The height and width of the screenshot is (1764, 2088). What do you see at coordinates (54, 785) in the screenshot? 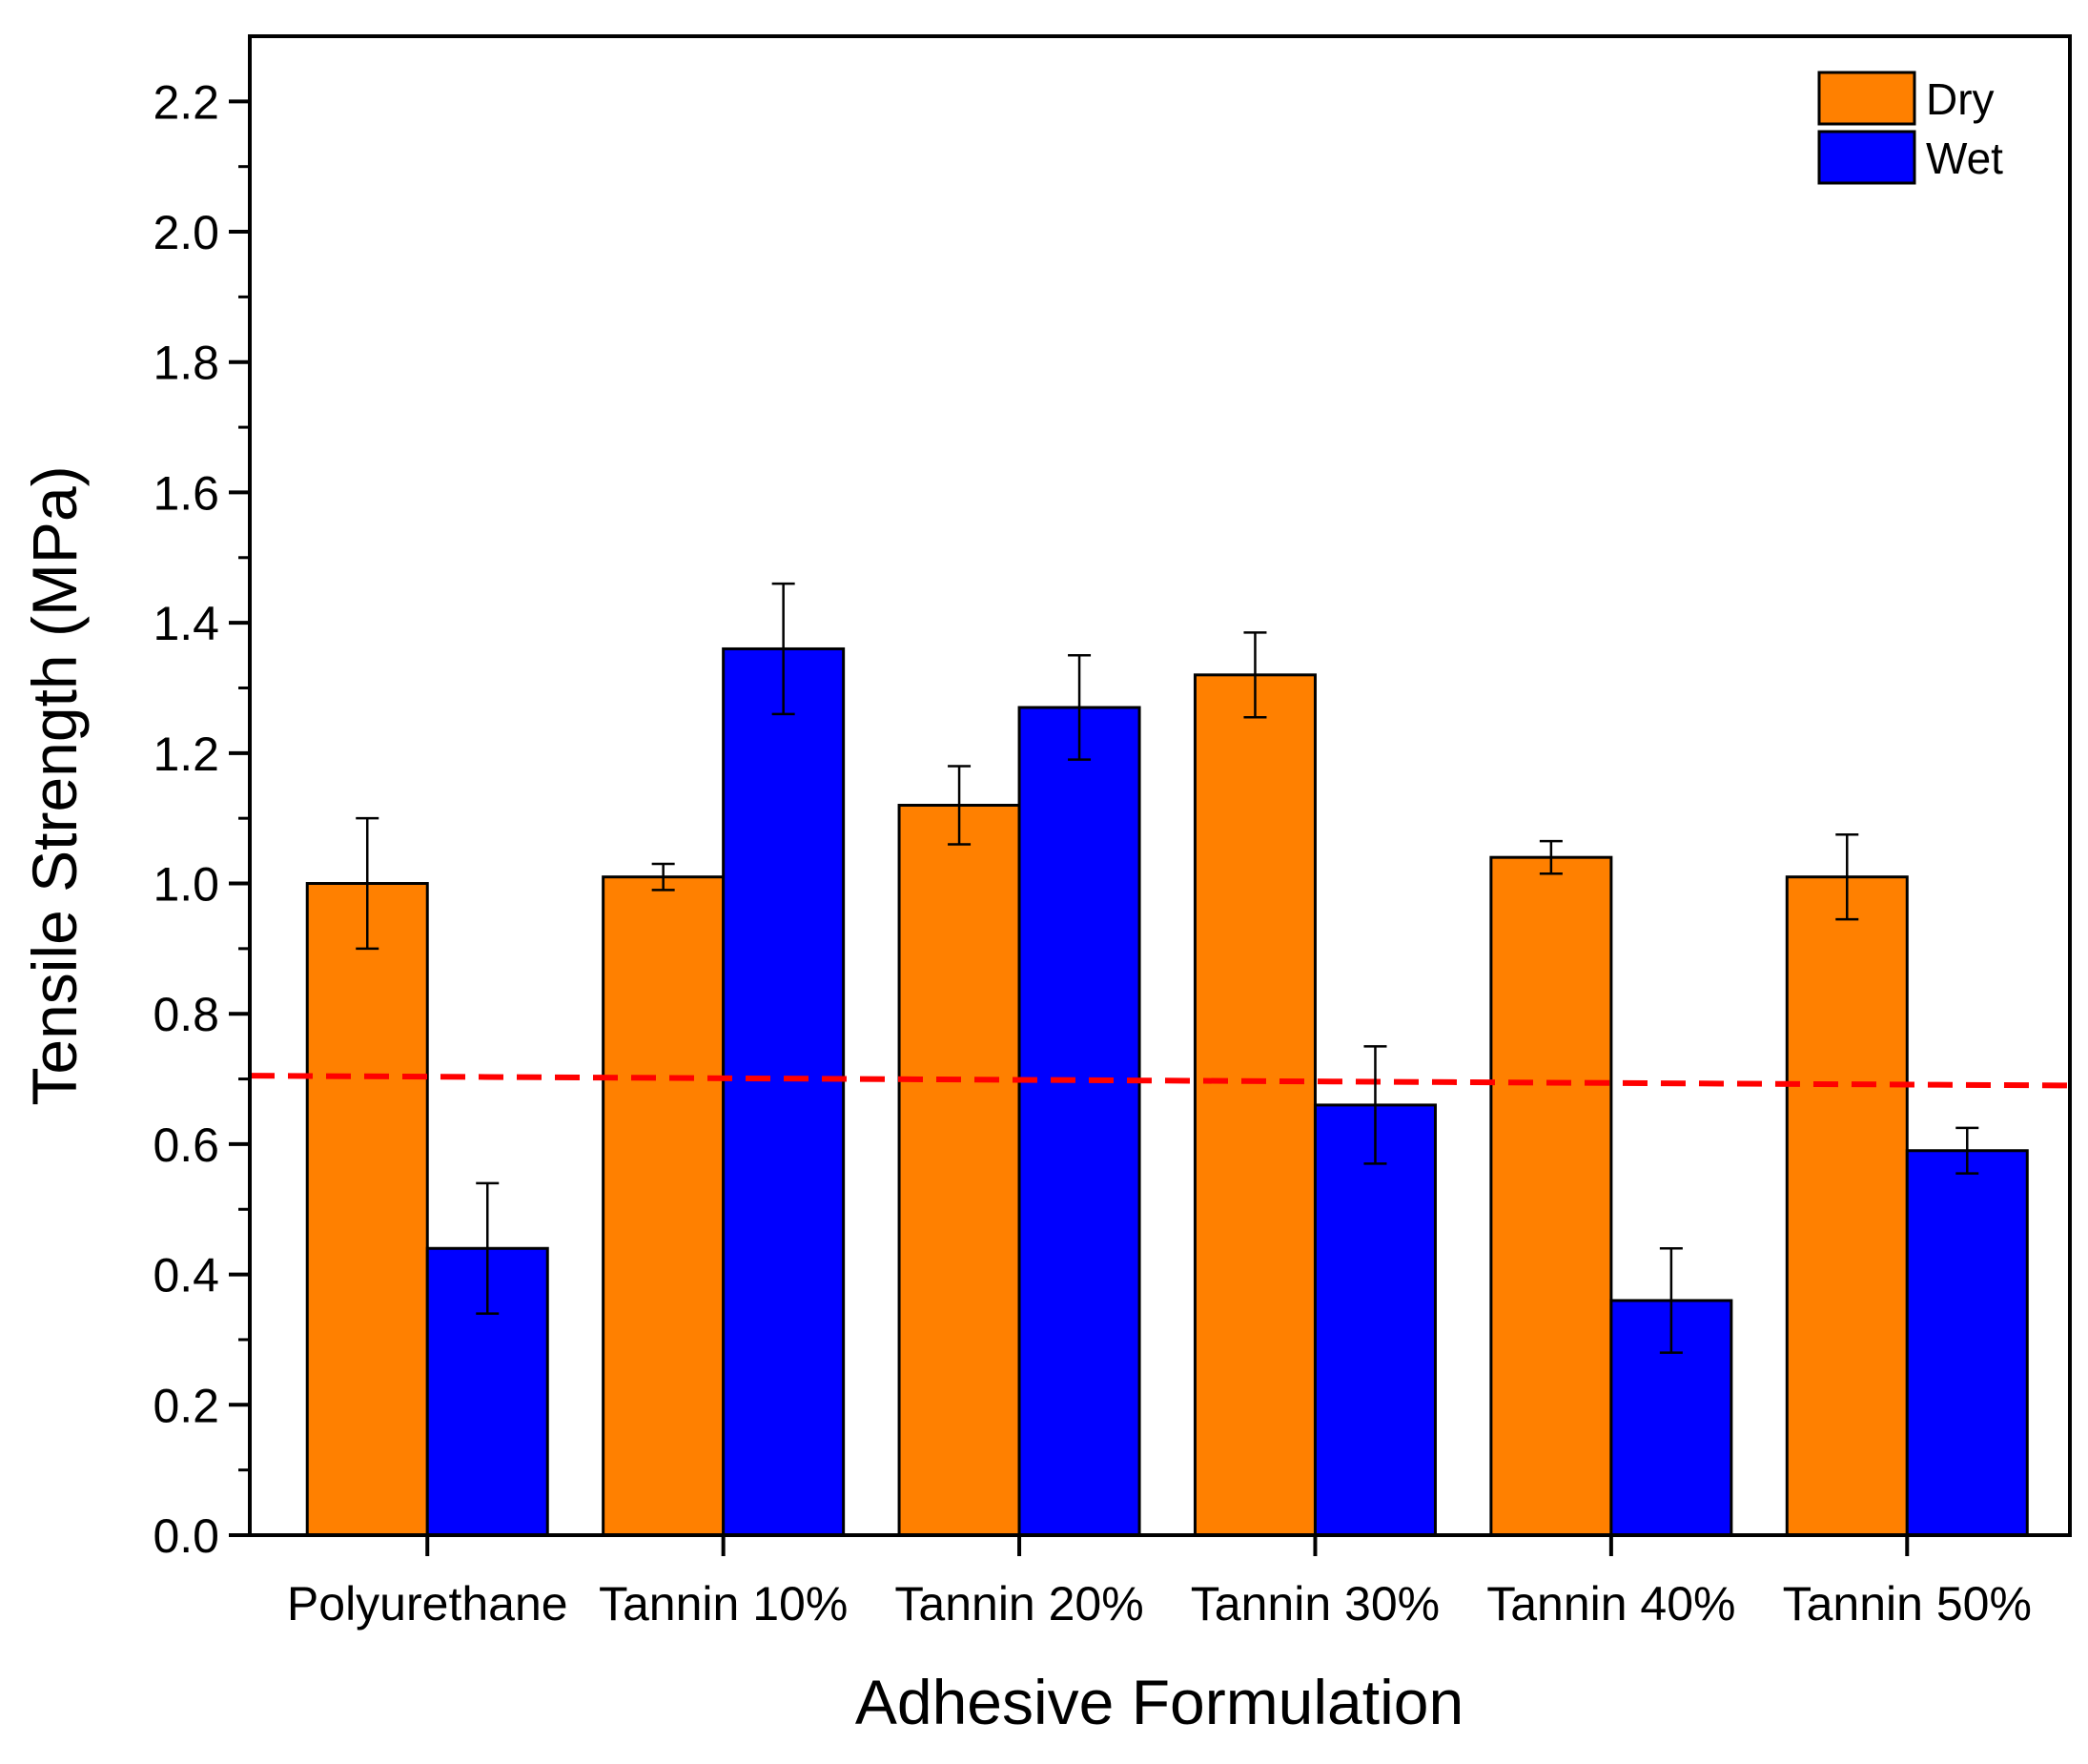
I see `y-axis-title: Tensile Strength (MPa)` at bounding box center [54, 785].